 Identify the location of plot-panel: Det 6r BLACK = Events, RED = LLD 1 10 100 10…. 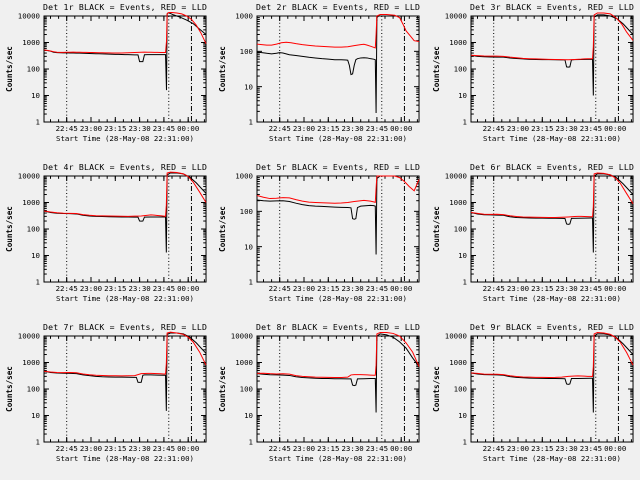
(533, 240).